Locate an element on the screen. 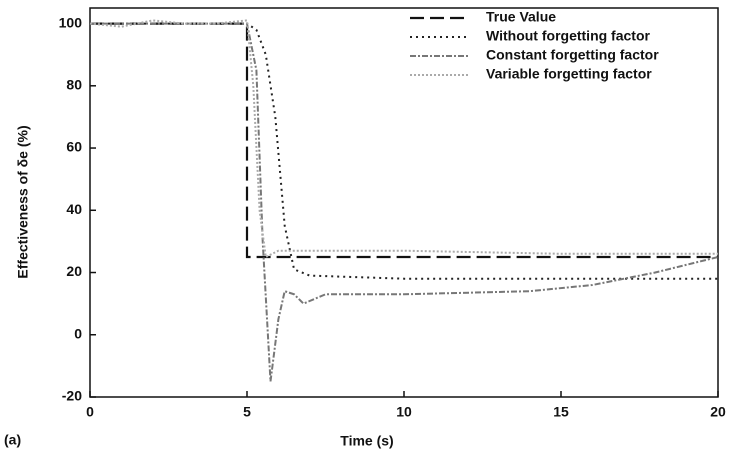 The image size is (734, 461). y-tick-label: 40 is located at coordinates (74, 209).